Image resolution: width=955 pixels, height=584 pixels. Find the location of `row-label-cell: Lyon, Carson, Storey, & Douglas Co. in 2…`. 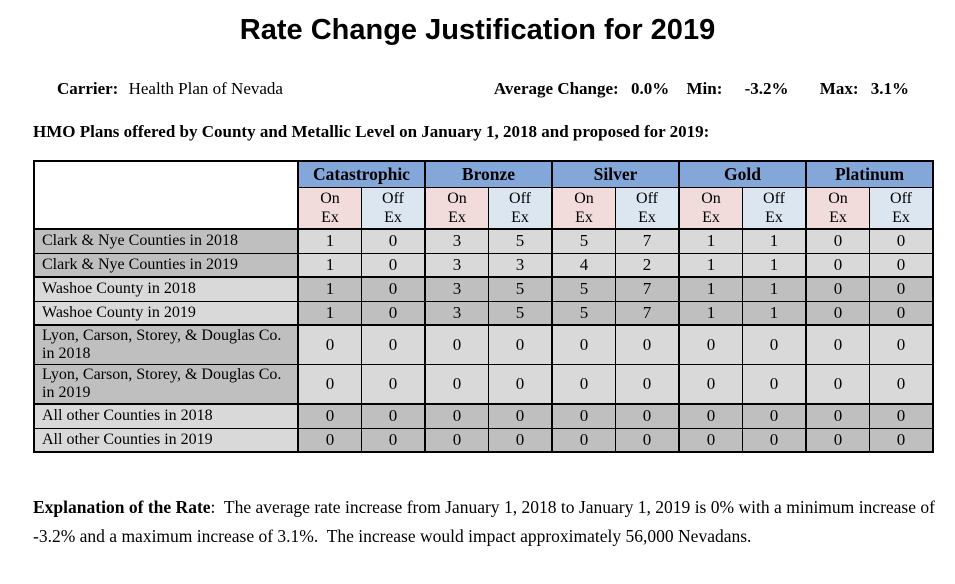

row-label-cell: Lyon, Carson, Storey, & Douglas Co. in 2… is located at coordinates (166, 344).